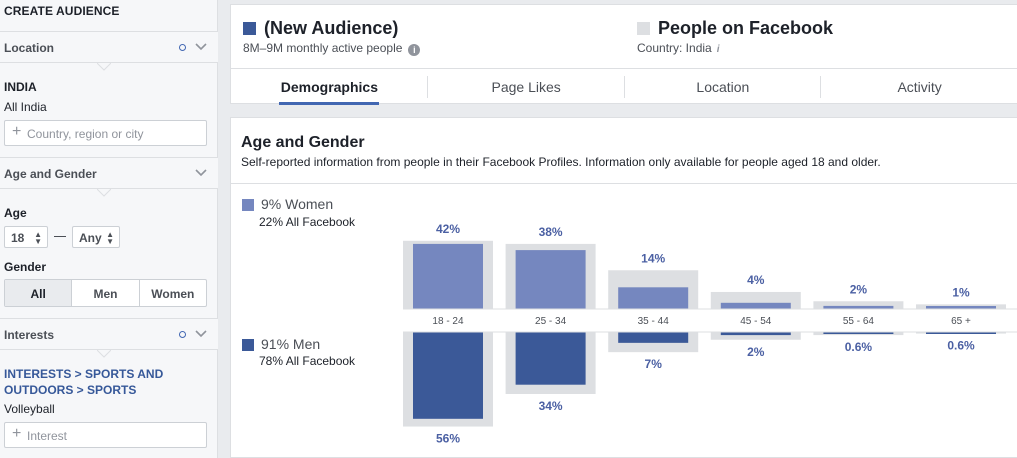 The image size is (1017, 458). Describe the element at coordinates (18, 238) in the screenshot. I see `age-from-value: 18` at that location.